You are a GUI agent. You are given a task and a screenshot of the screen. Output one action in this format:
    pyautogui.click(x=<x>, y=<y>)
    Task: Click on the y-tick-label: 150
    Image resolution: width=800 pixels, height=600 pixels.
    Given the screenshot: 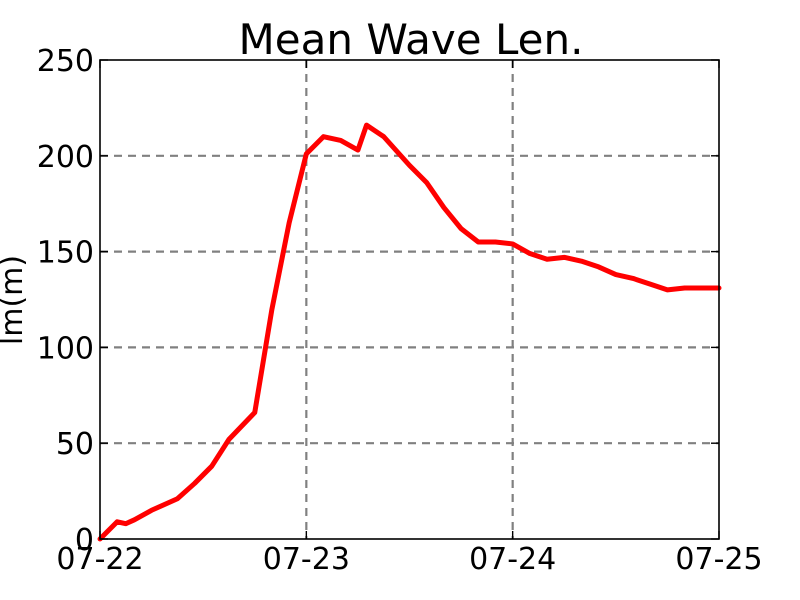 What is the action you would take?
    pyautogui.click(x=65, y=253)
    